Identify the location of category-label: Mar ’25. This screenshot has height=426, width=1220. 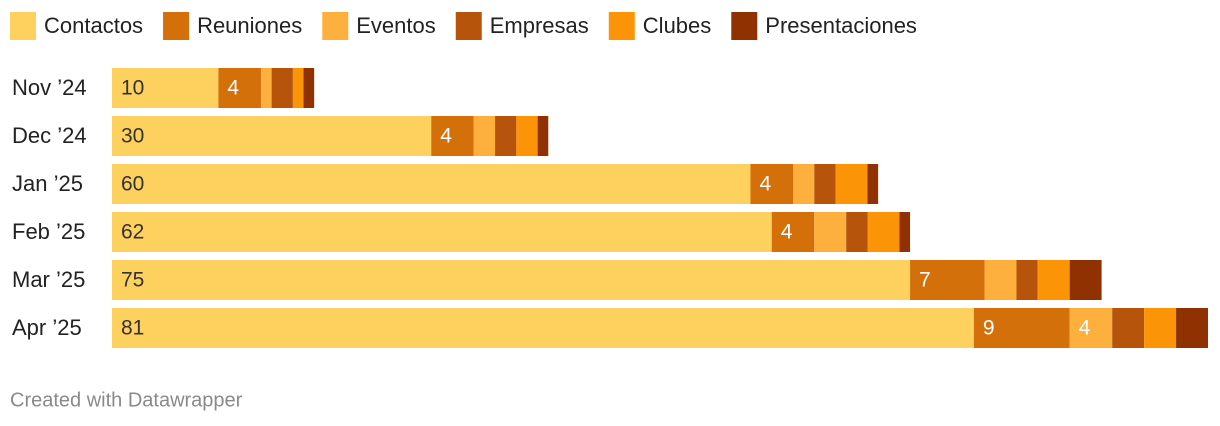
(48, 279).